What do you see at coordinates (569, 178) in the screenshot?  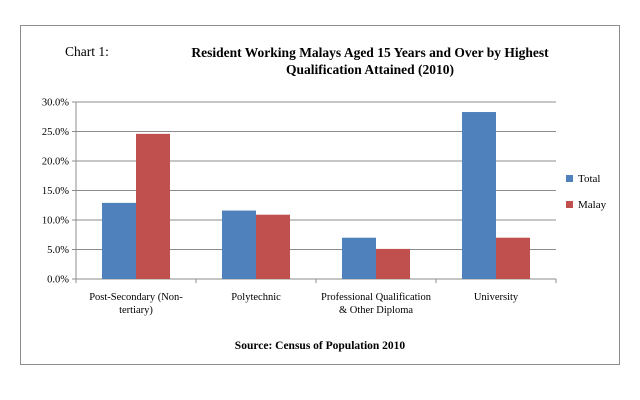 I see `legend-swatch-total` at bounding box center [569, 178].